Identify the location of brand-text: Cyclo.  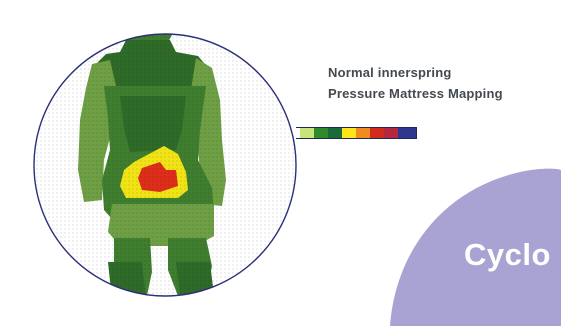
(507, 254).